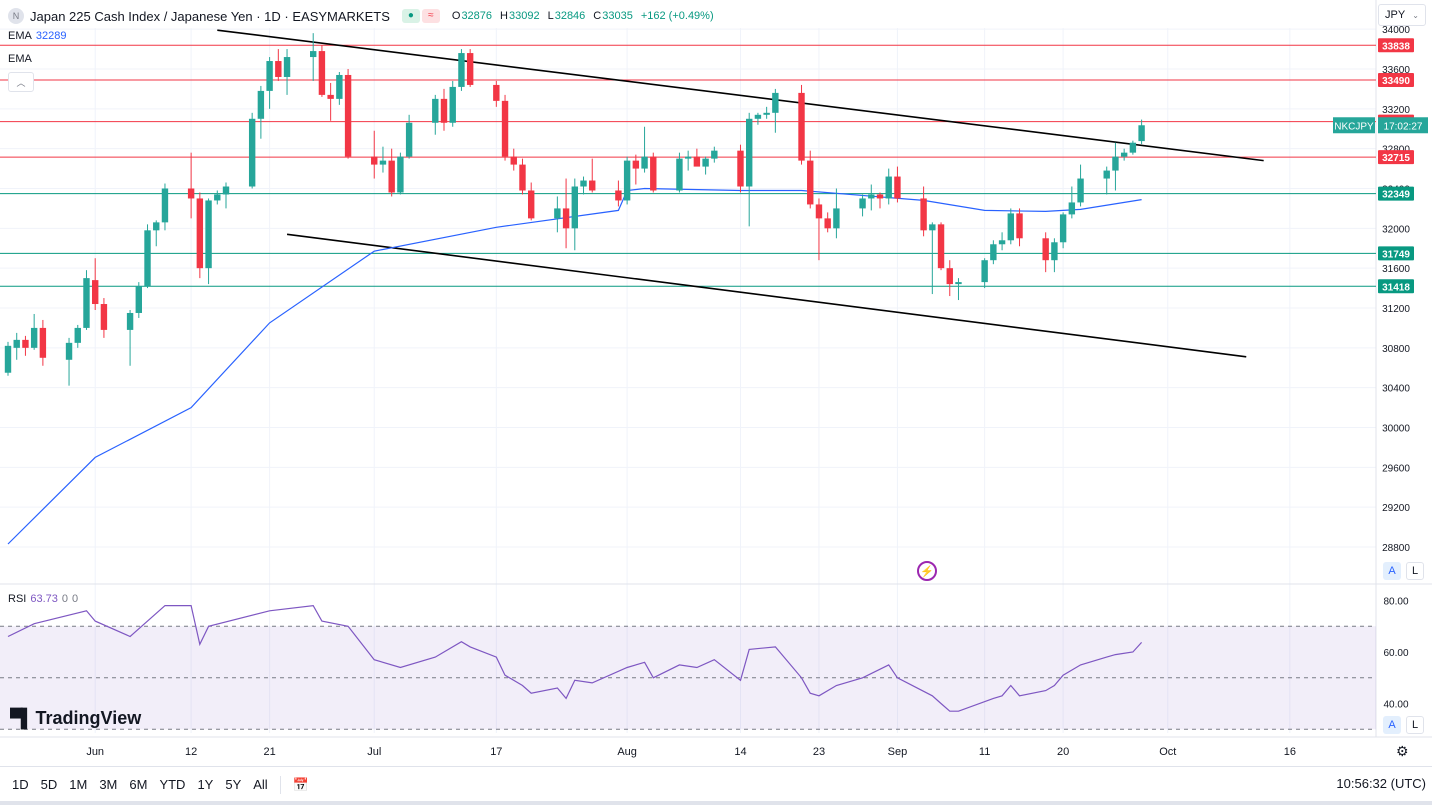 The image size is (1432, 805). Describe the element at coordinates (1063, 752) in the screenshot. I see `time-label-10: 20` at that location.